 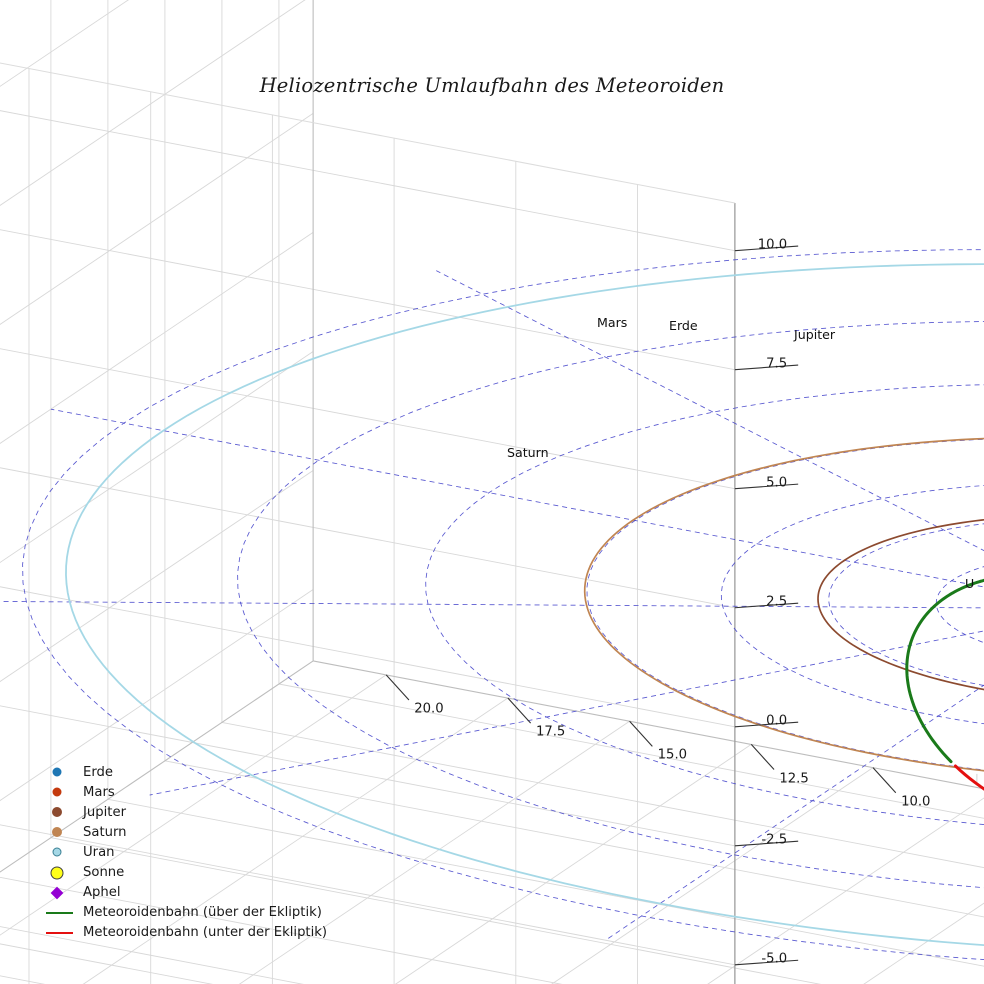 I want to click on legend-label: Mars, so click(x=99, y=792).